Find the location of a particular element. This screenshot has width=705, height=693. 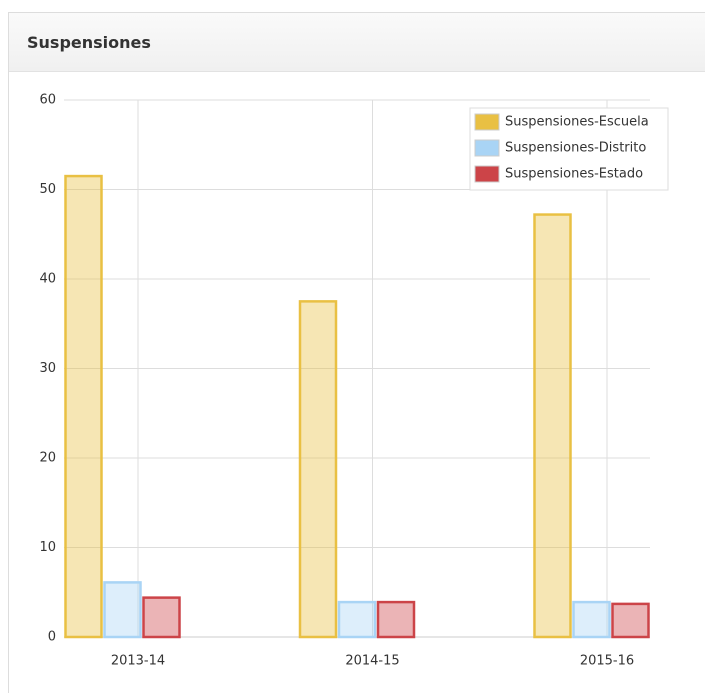

legend-box is located at coordinates (569, 149).